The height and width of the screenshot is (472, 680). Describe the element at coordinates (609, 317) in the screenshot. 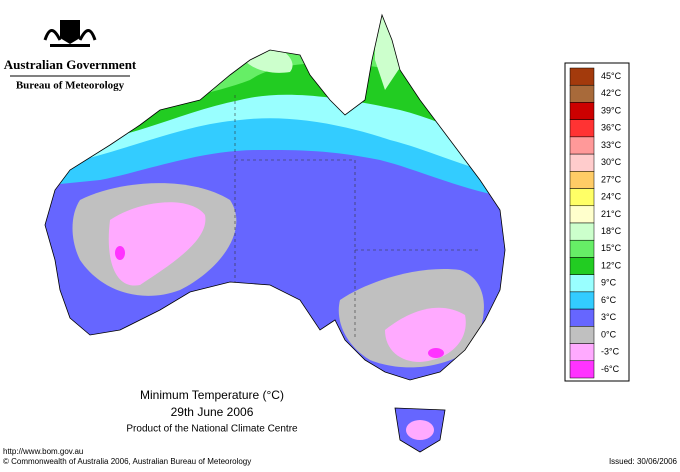

I see `legend-label: 3°C` at that location.